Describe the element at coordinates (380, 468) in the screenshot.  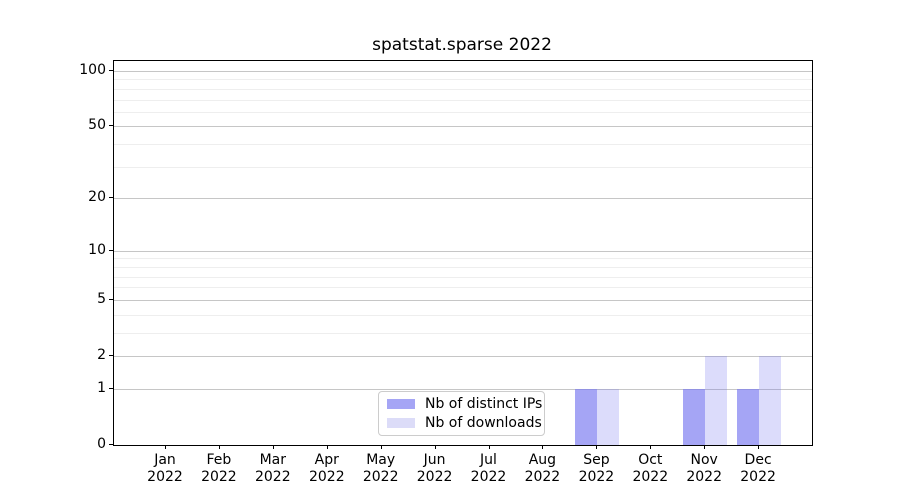
I see `x-tick-label: May 2022` at that location.